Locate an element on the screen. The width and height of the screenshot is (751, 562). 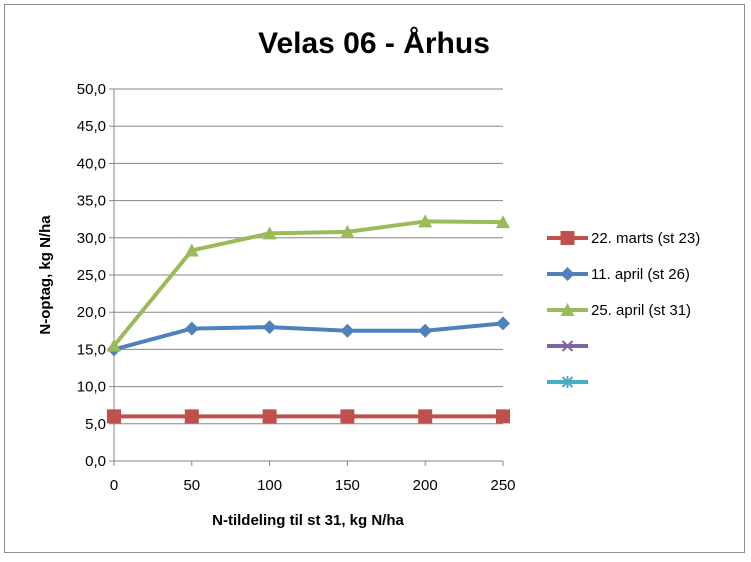
y-tick-label: 25,0 is located at coordinates (91, 275).